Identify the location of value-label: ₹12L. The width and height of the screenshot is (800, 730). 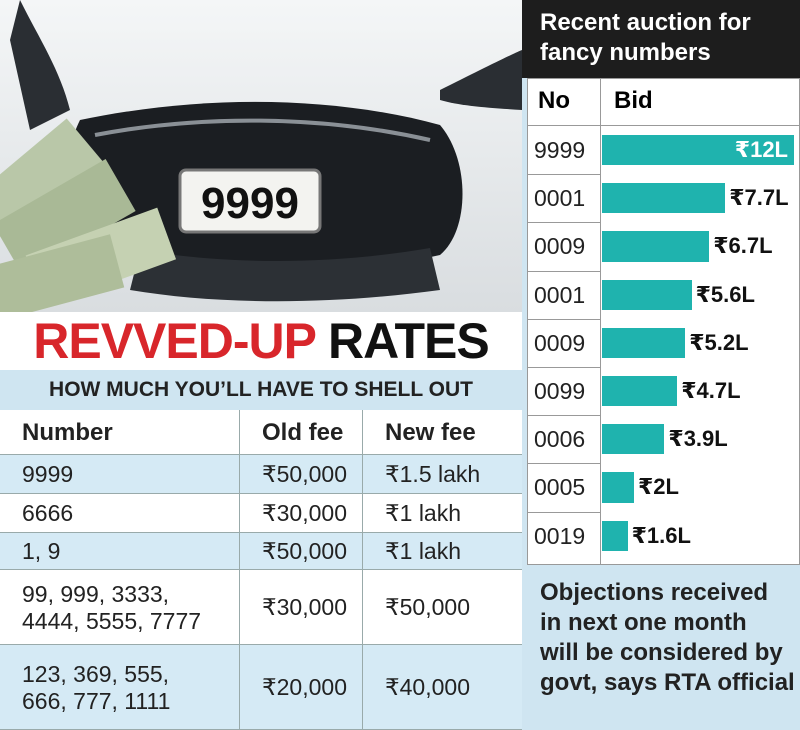
(761, 149).